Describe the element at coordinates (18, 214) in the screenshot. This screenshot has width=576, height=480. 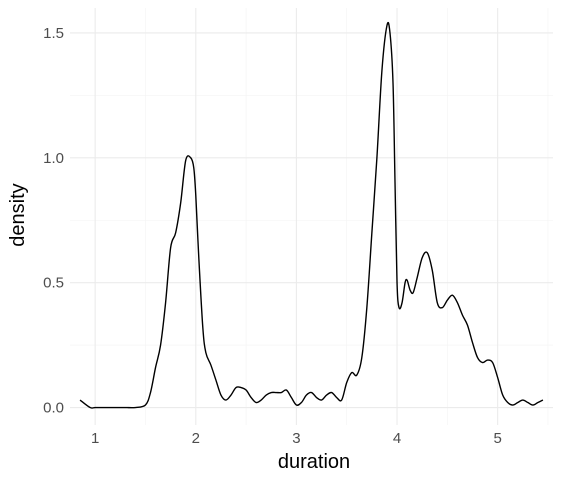
I see `y-axis-title: density` at that location.